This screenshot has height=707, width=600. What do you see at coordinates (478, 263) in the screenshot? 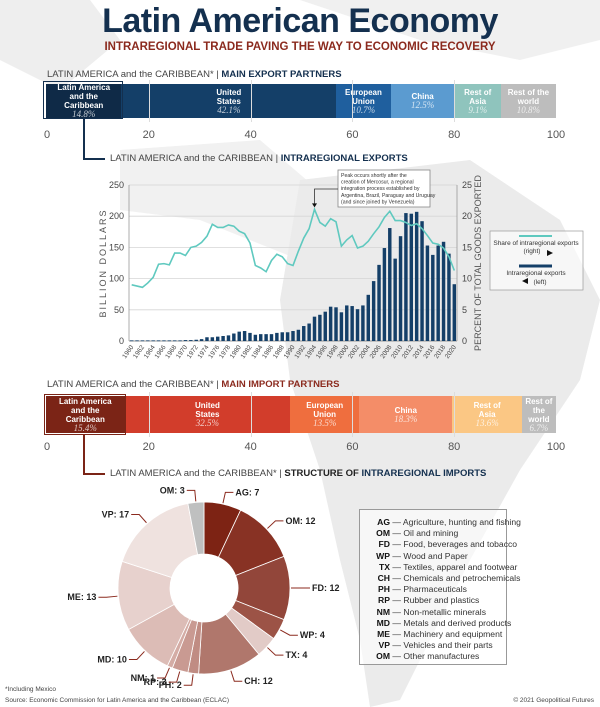
I see `y2-axis-title: PERCENT OF TOTAL GOODS EXPORTED` at bounding box center [478, 263].